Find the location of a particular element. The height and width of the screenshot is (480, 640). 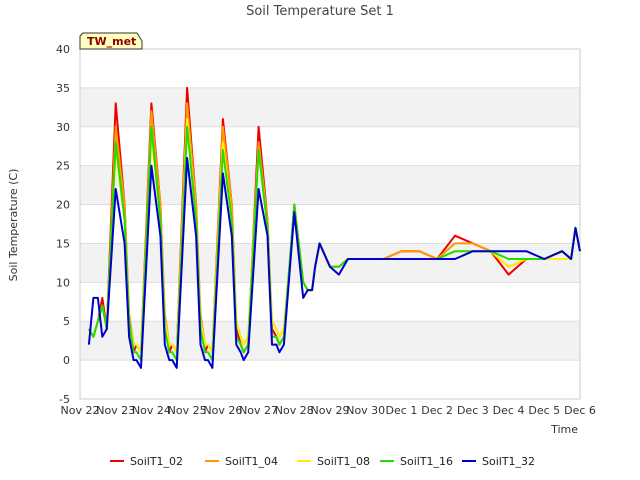

site-badge-text: TW_met is located at coordinates (111, 41).